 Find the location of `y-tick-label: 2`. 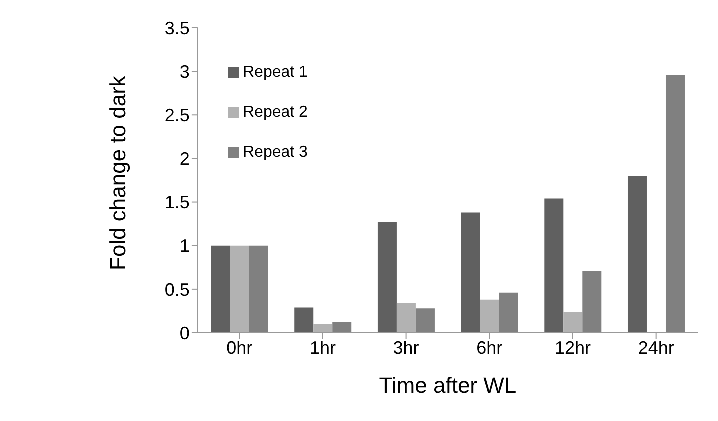

y-tick-label: 2 is located at coordinates (185, 159).